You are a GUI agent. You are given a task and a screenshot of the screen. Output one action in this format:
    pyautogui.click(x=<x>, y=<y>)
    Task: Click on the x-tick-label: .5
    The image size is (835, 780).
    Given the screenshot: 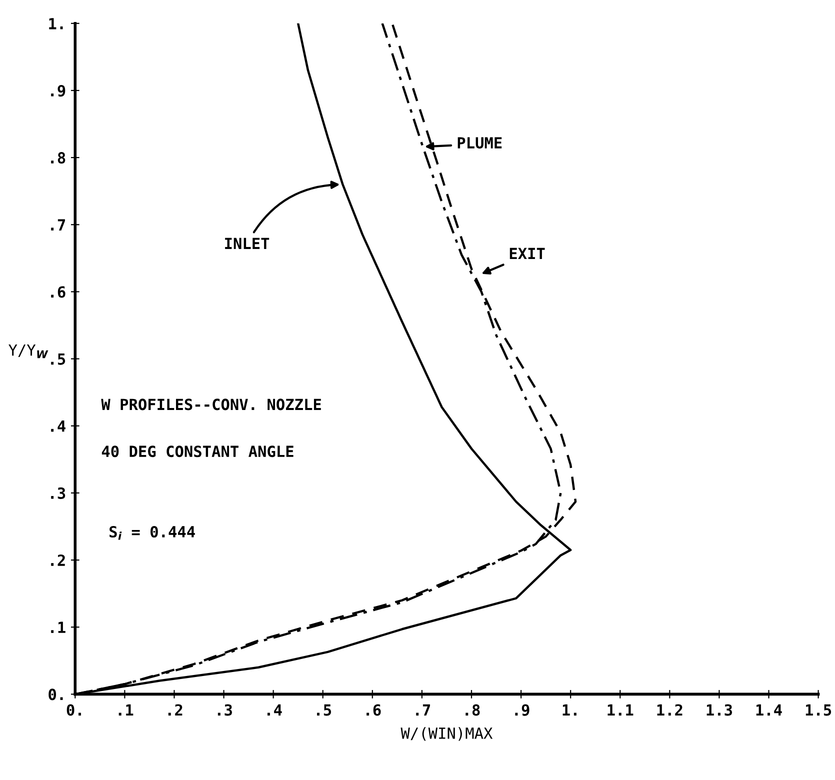 What is the action you would take?
    pyautogui.click(x=324, y=710)
    